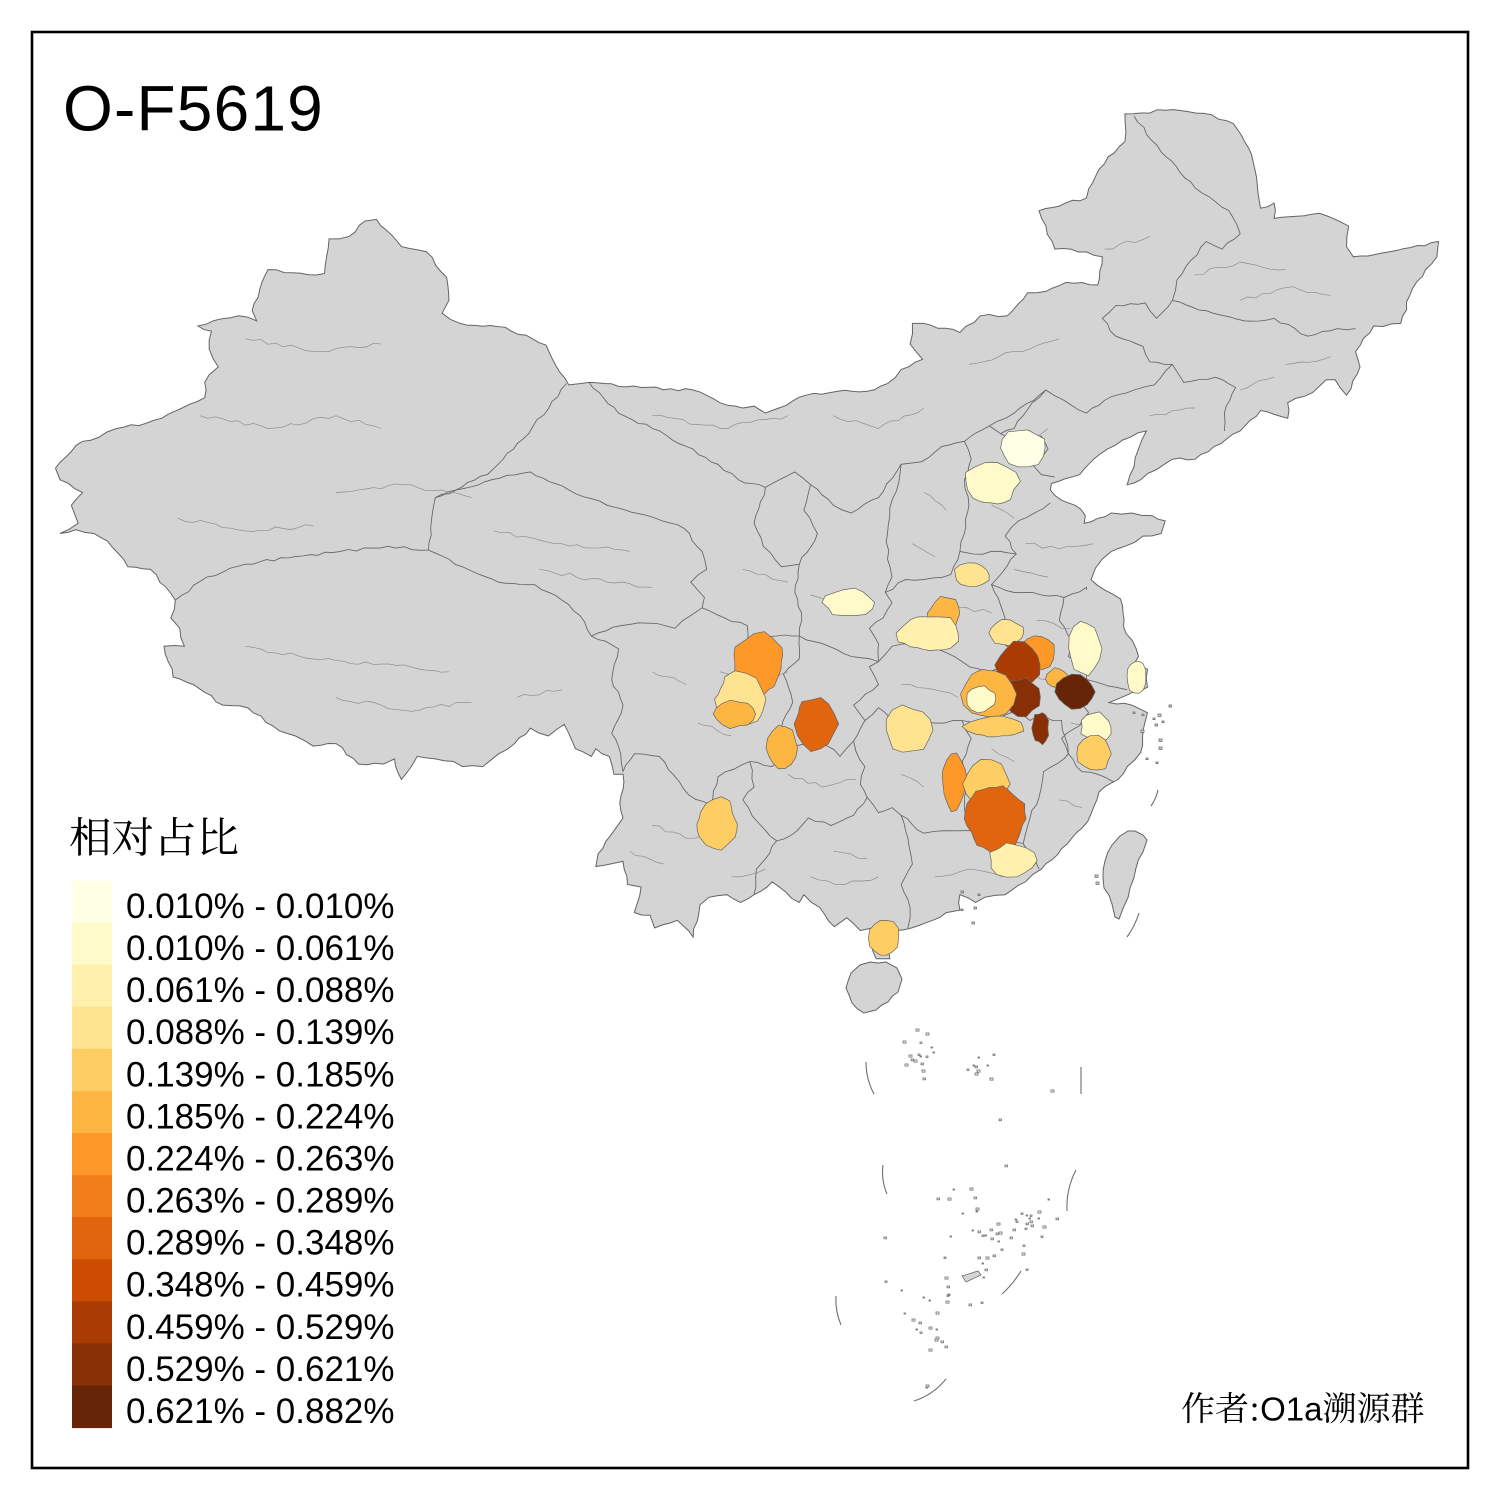 This screenshot has width=1500, height=1500. What do you see at coordinates (260, 1159) in the screenshot?
I see `svg-text: 0.224% - 0.263%` at bounding box center [260, 1159].